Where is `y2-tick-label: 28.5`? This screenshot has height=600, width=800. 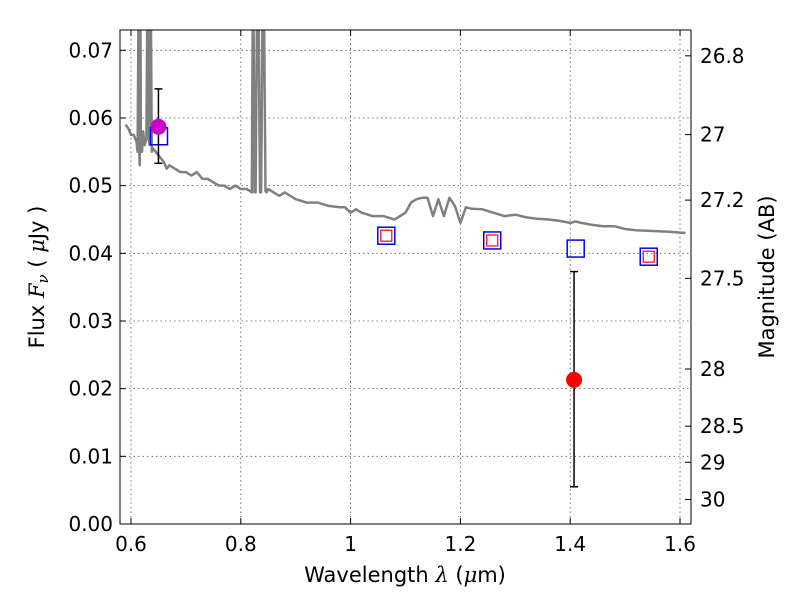
y2-tick-label: 28.5 is located at coordinates (722, 426).